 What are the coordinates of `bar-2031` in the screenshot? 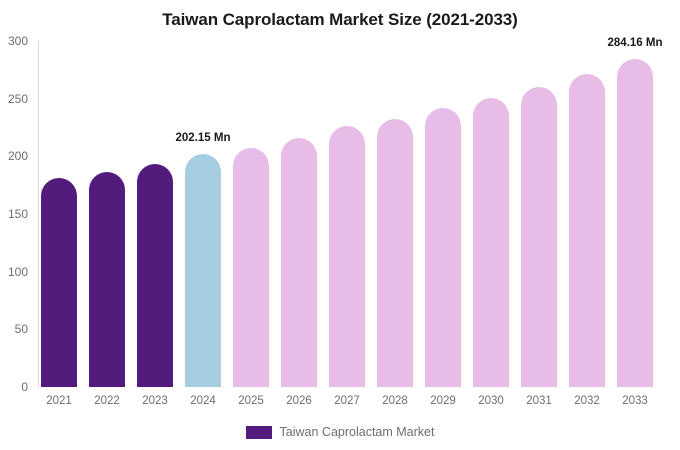 It's located at (539, 237).